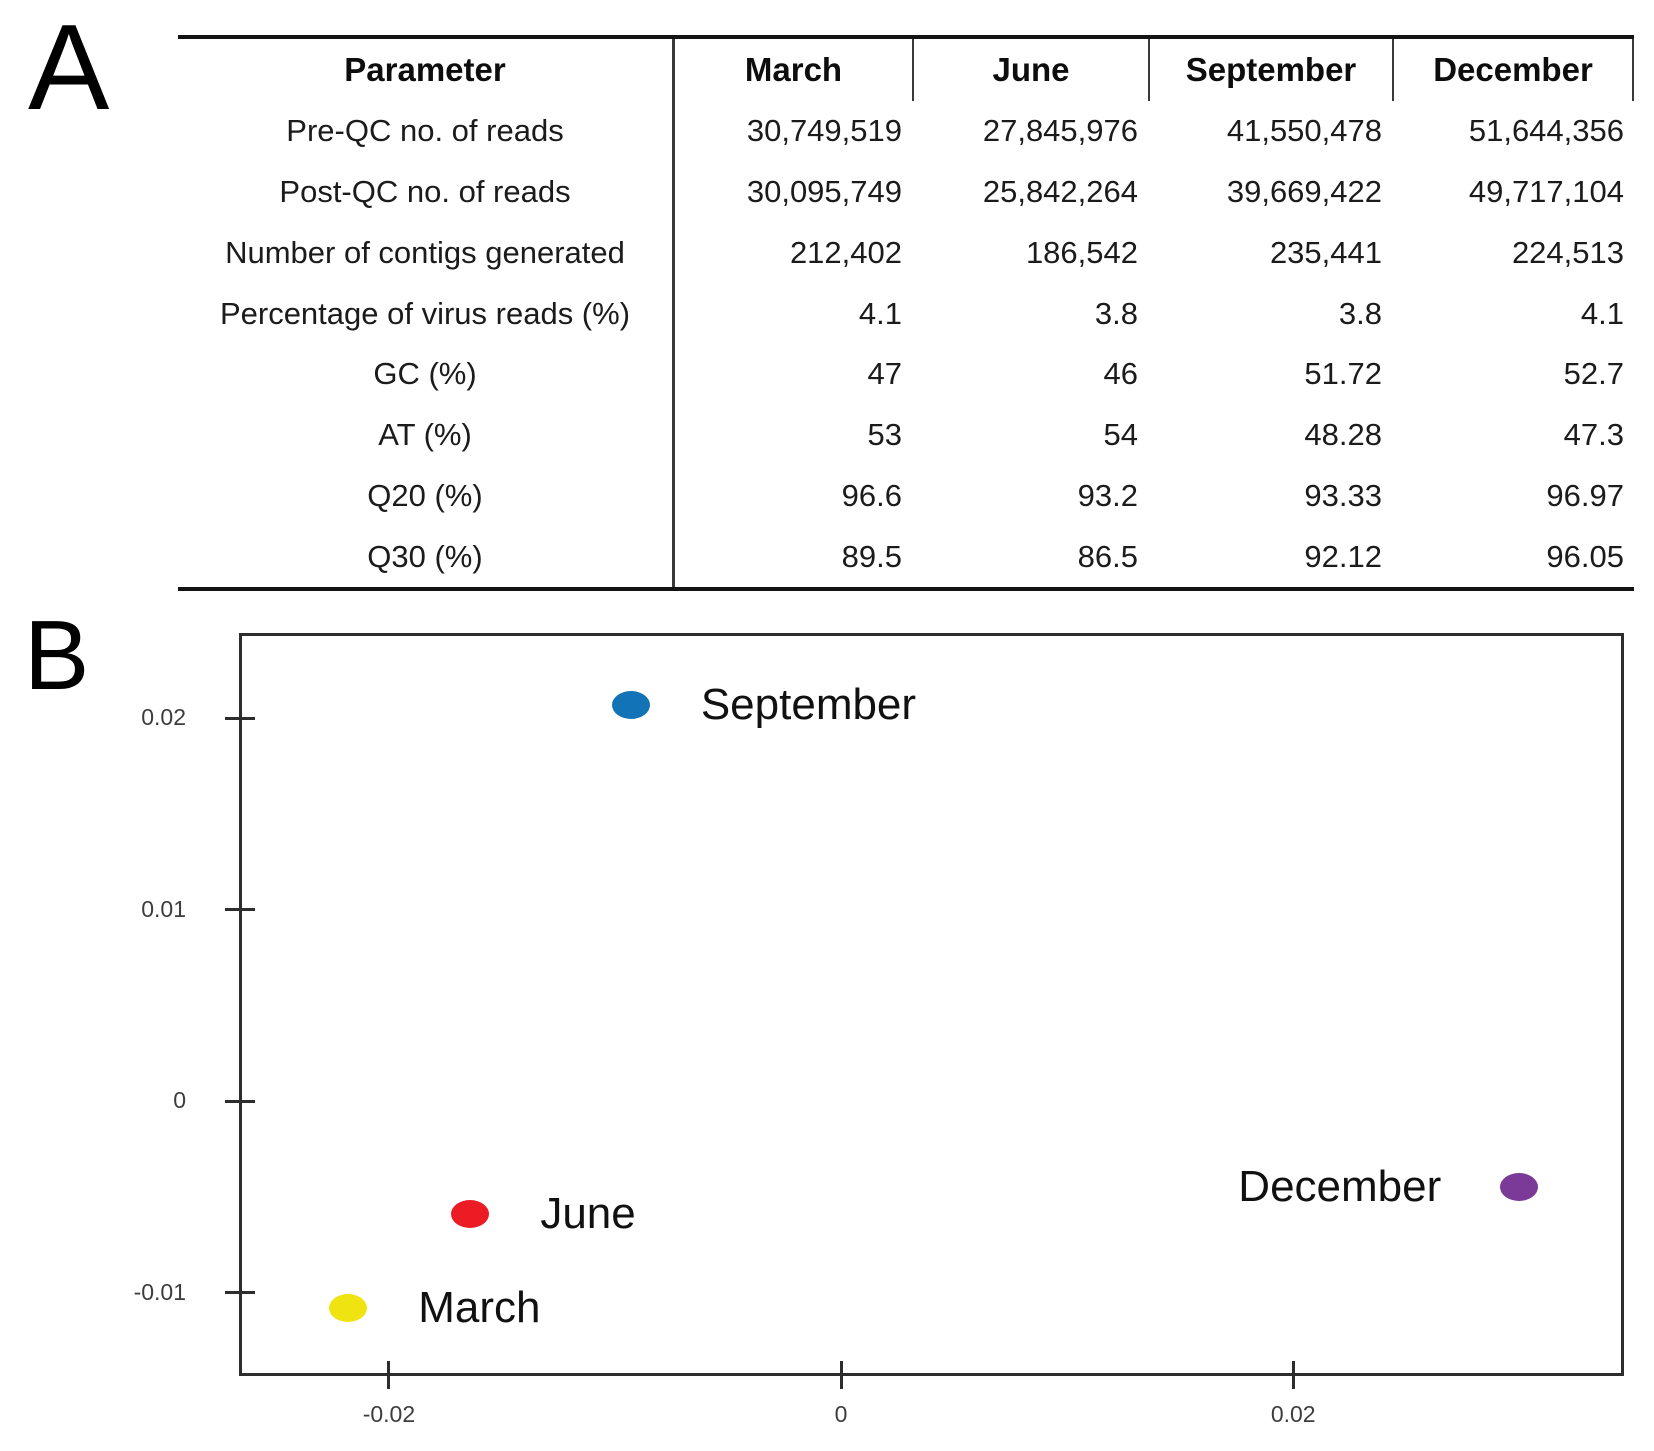 The height and width of the screenshot is (1451, 1654). What do you see at coordinates (884, 374) in the screenshot?
I see `cell-value: 47` at bounding box center [884, 374].